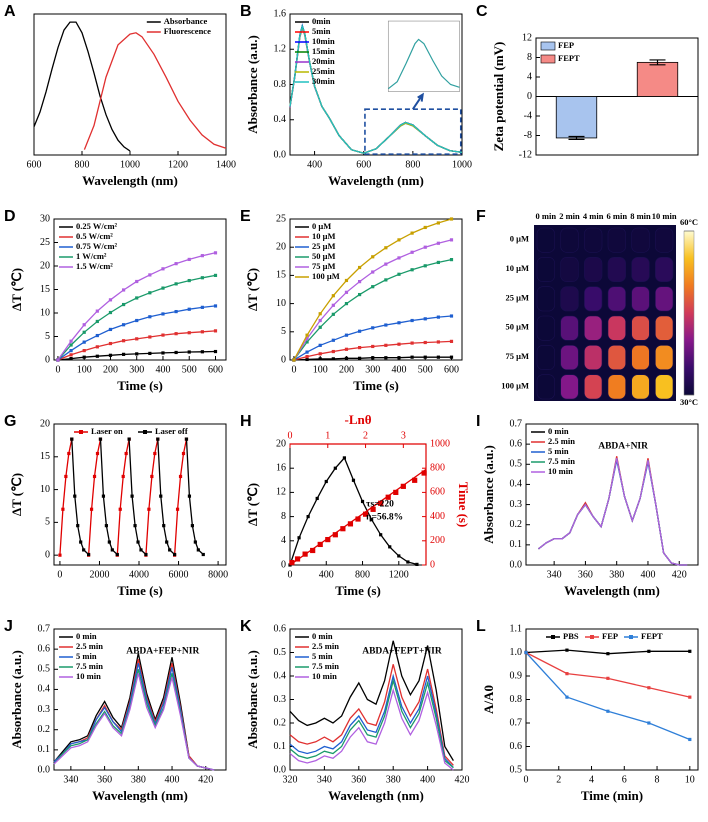 The height and width of the screenshot is (822, 708). Describe the element at coordinates (546, 216) in the screenshot. I see `column-label: 0 min` at that location.